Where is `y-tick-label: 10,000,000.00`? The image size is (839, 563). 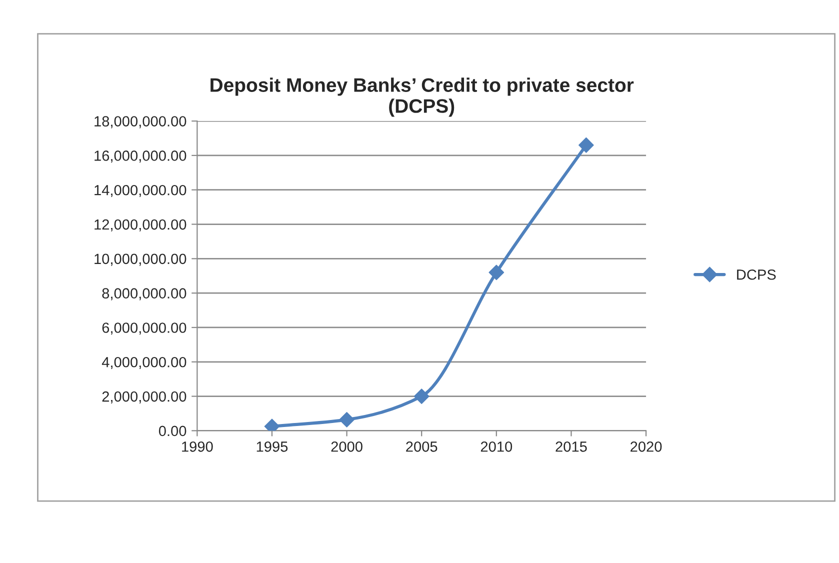 y-tick-label: 10,000,000.00 is located at coordinates (140, 260).